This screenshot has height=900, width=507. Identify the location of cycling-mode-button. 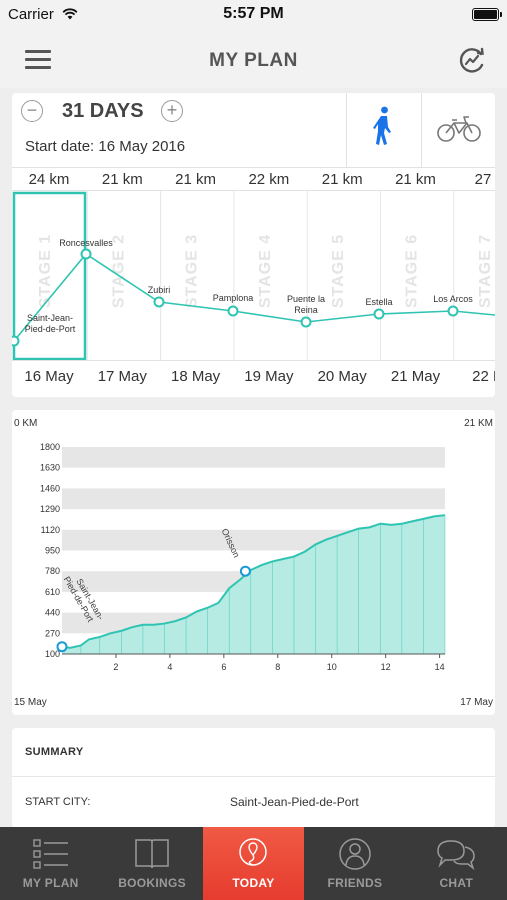
(458, 130).